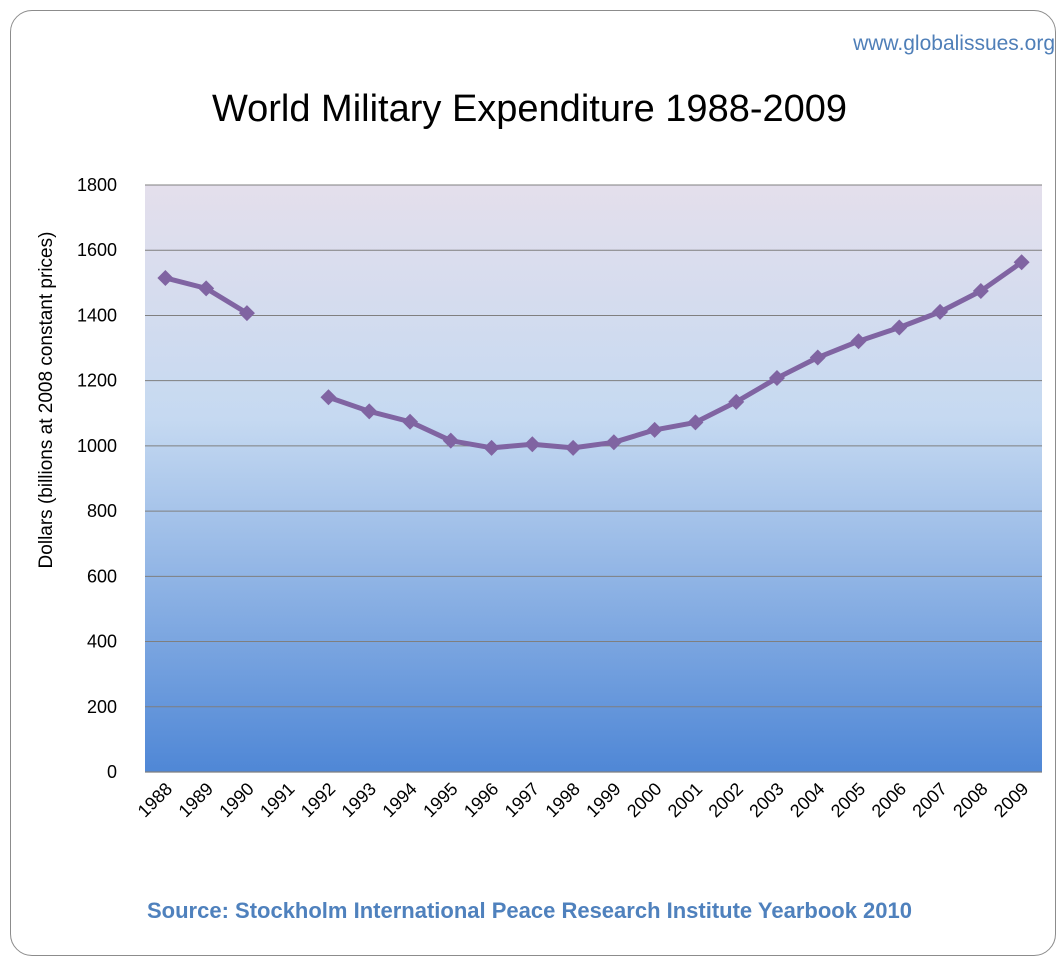 This screenshot has height=960, width=1059. Describe the element at coordinates (196, 800) in the screenshot. I see `x-tick-label: 1989` at that location.